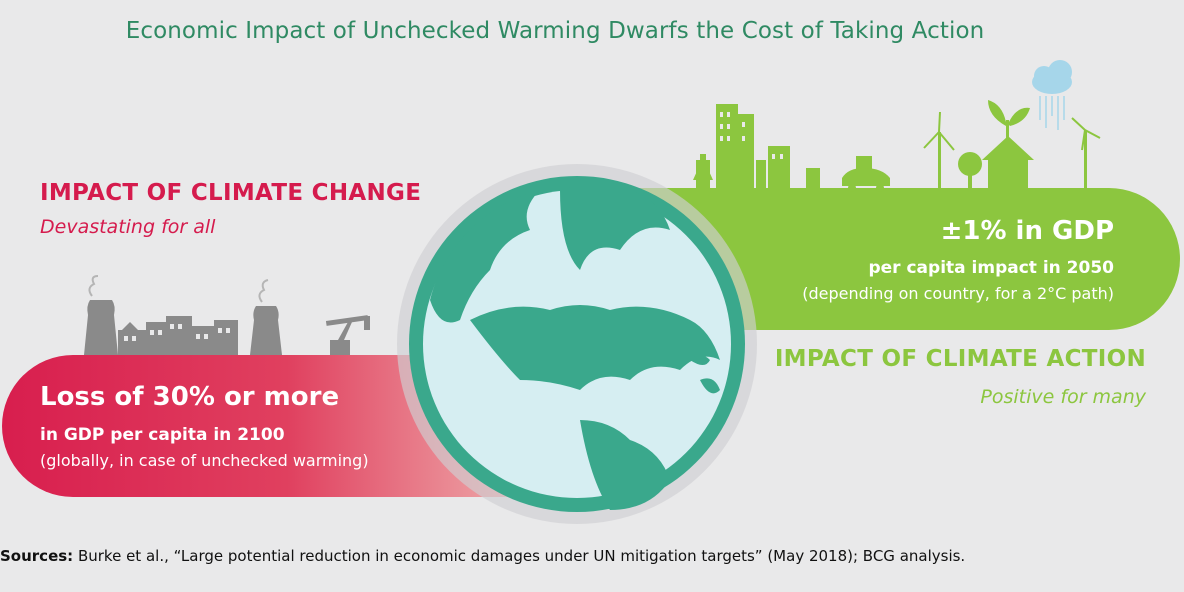 The image size is (1184, 592). What do you see at coordinates (204, 460) in the screenshot?
I see `change-gdp-note: (globally, in case of unchecked warming)` at bounding box center [204, 460].